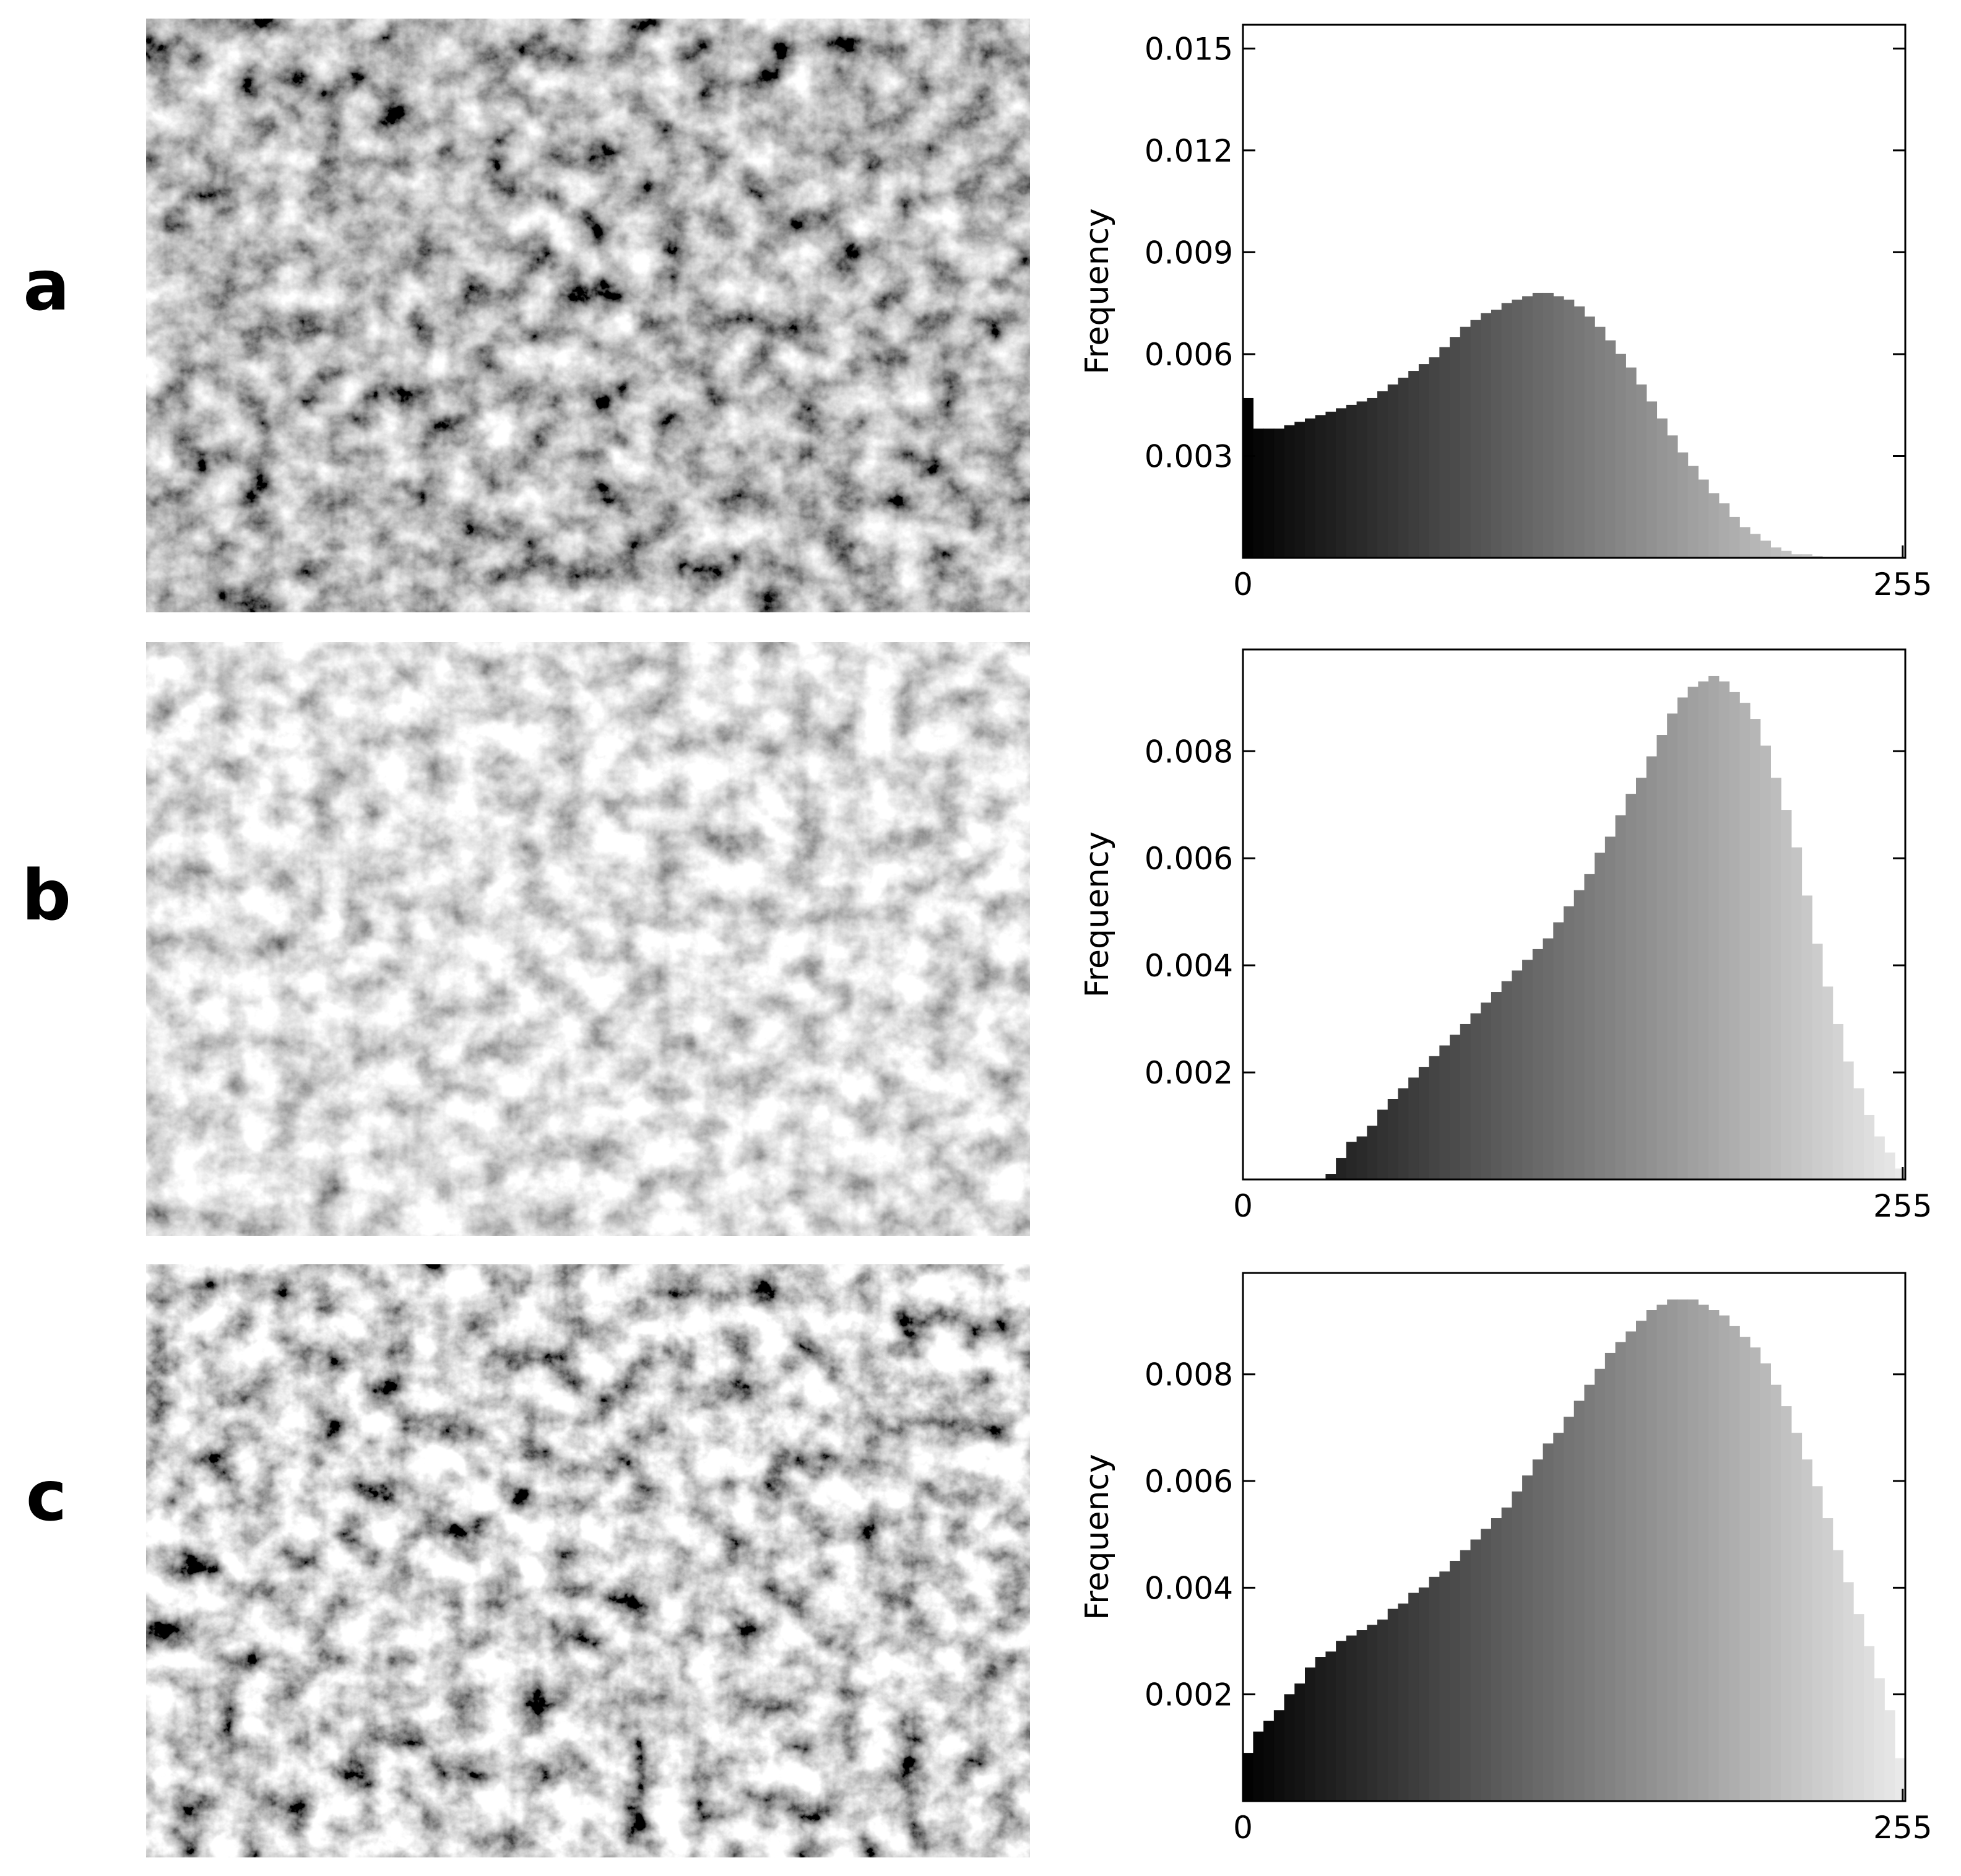 Image resolution: width=1961 pixels, height=1876 pixels. I want to click on y-tick-label: 0.009, so click(1189, 253).